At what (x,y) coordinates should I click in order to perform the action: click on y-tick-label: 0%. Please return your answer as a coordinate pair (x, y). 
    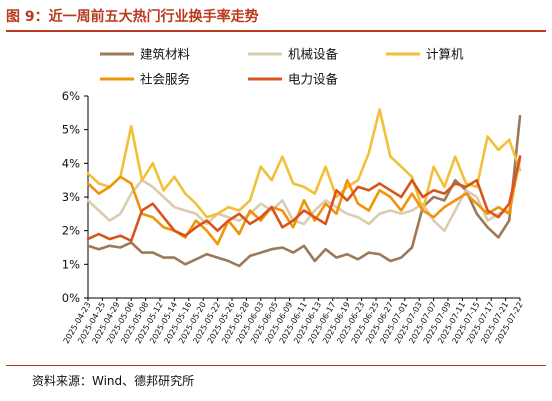
    Looking at the image, I should click on (71, 298).